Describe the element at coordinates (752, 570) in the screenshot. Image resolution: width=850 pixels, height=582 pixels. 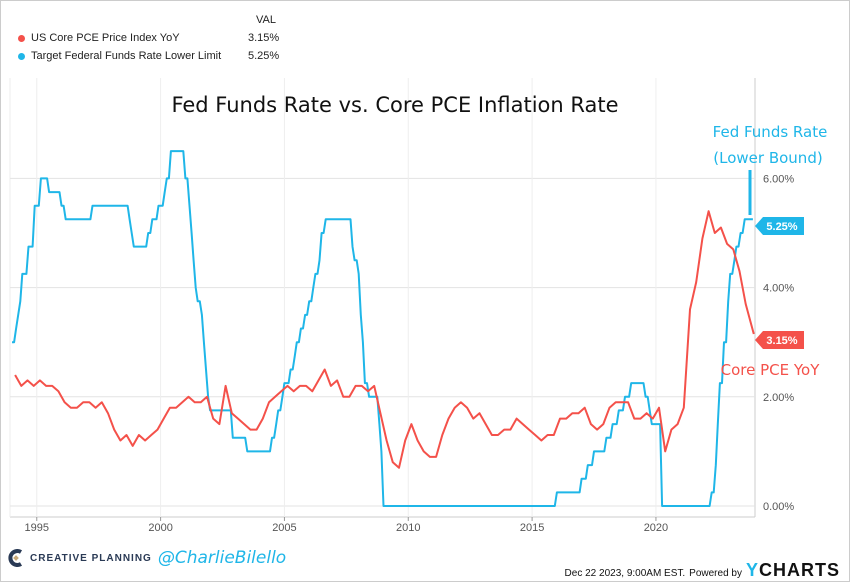
I see `ycharts-y: Y` at that location.